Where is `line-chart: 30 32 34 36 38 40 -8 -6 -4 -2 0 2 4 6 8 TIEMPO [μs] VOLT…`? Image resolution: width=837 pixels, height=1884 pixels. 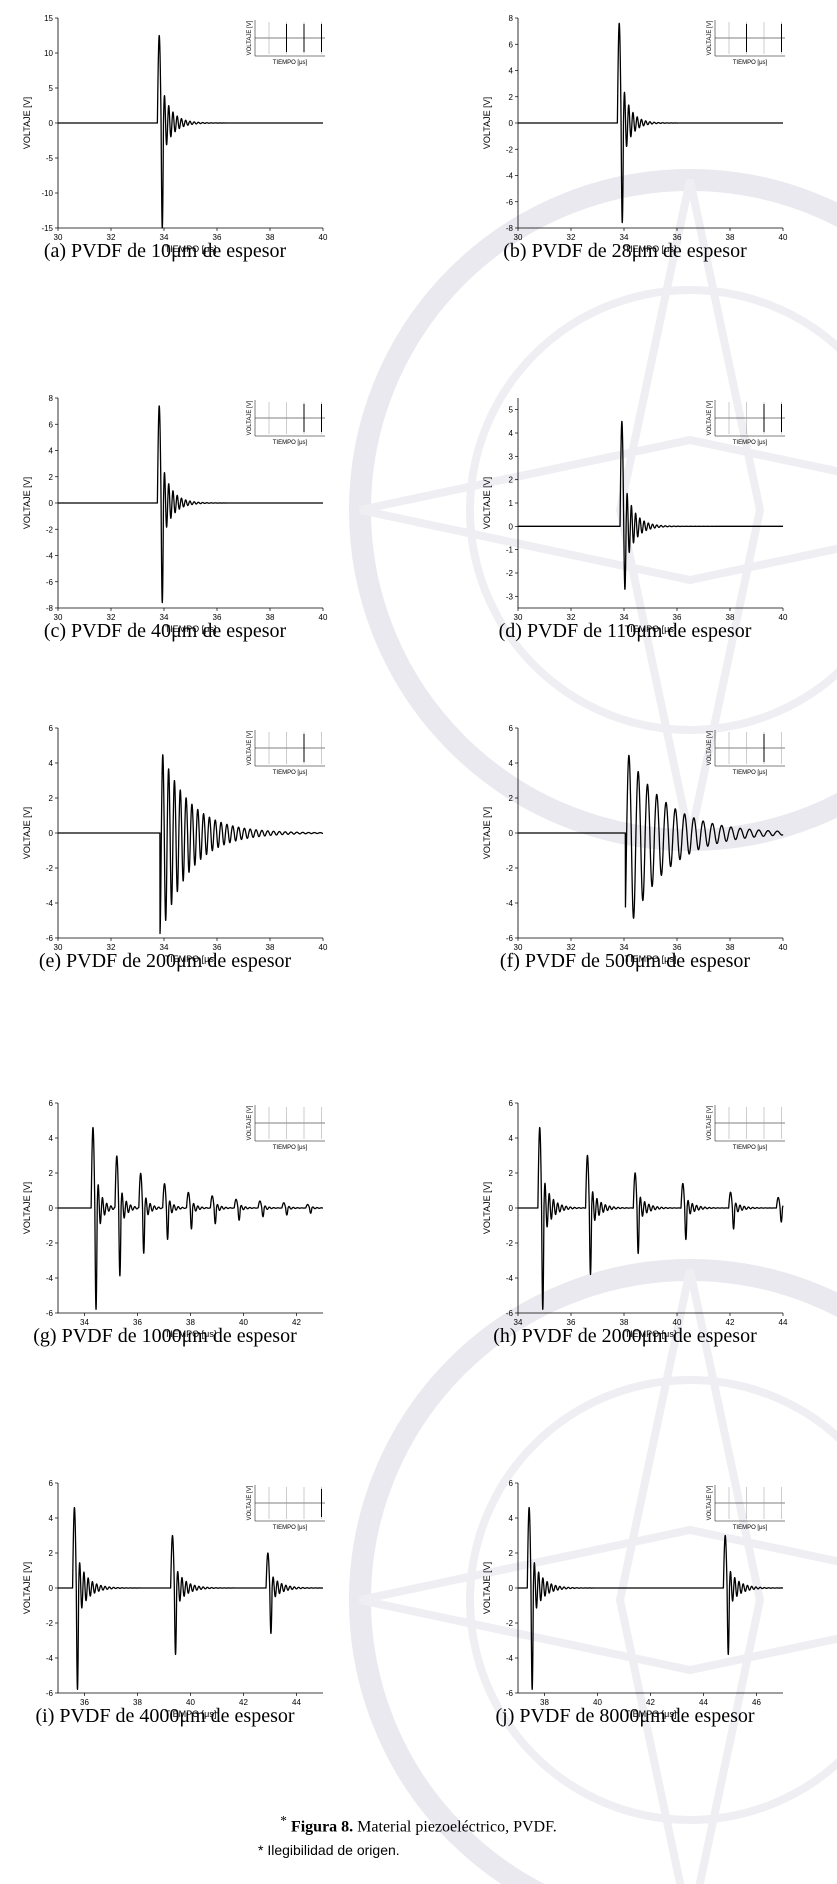
line-chart: 30 32 34 36 38 40 -8 -6 -4 -2 0 2 4 6 8 TIEMPO [μs] VOLT… is located at coordinates (175, 514).